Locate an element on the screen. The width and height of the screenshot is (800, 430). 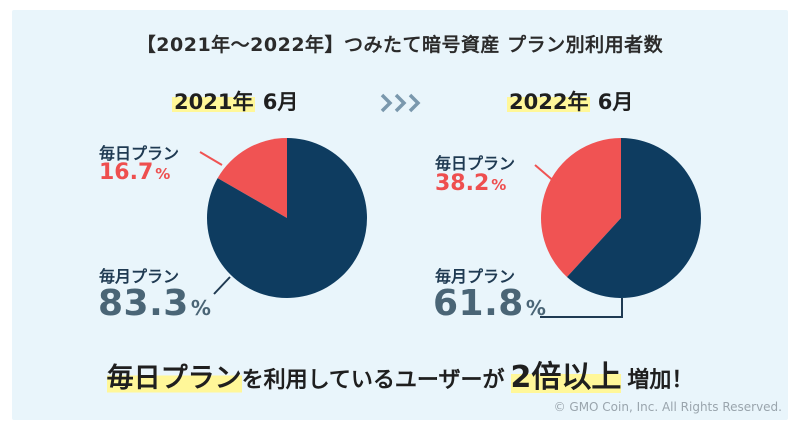
slice-value-monthly: 83.3% is located at coordinates (154, 303).